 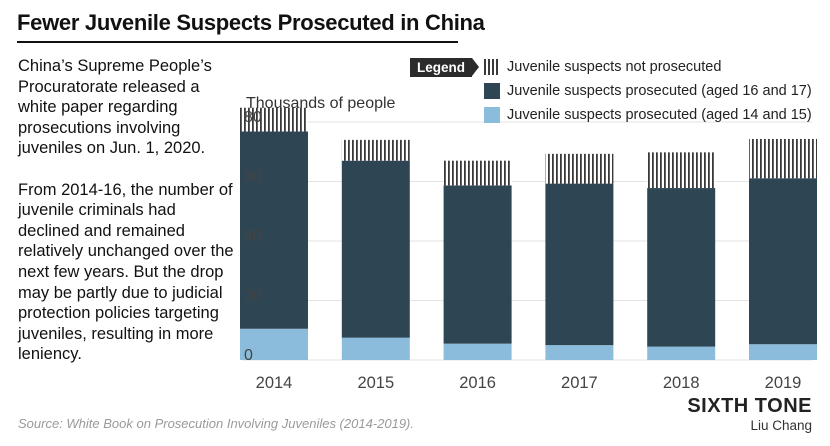 What do you see at coordinates (614, 67) in the screenshot?
I see `legend-label: Juvenile suspects not prosecuted` at bounding box center [614, 67].